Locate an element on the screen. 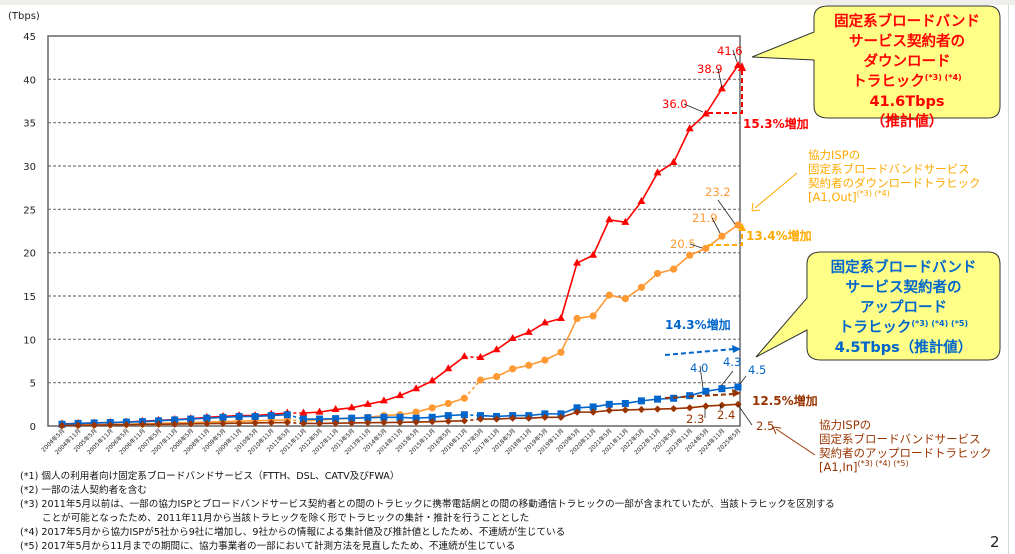  data-label: 4.0 is located at coordinates (699, 368).